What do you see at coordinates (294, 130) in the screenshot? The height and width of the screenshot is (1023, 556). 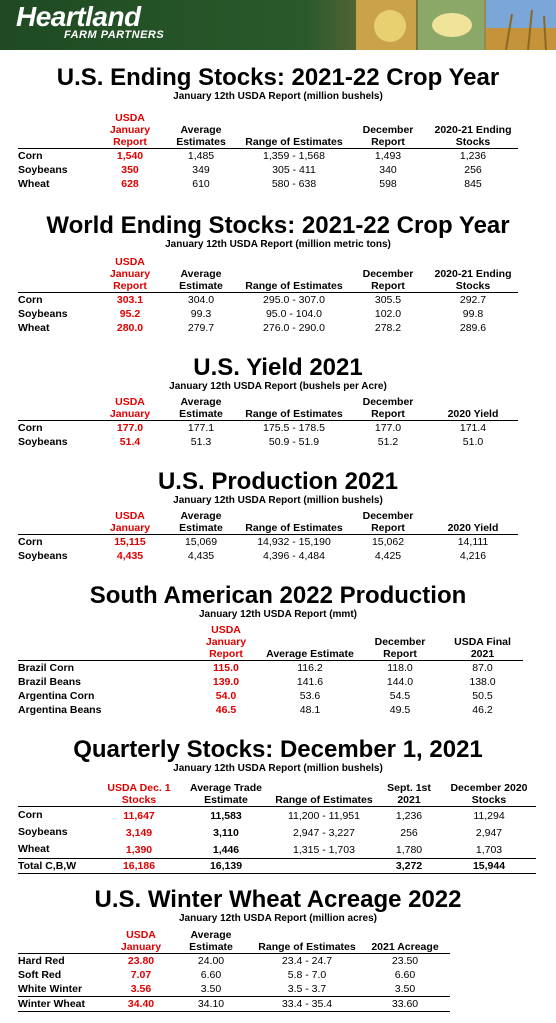 I see `col-range: Range of Estimates` at bounding box center [294, 130].